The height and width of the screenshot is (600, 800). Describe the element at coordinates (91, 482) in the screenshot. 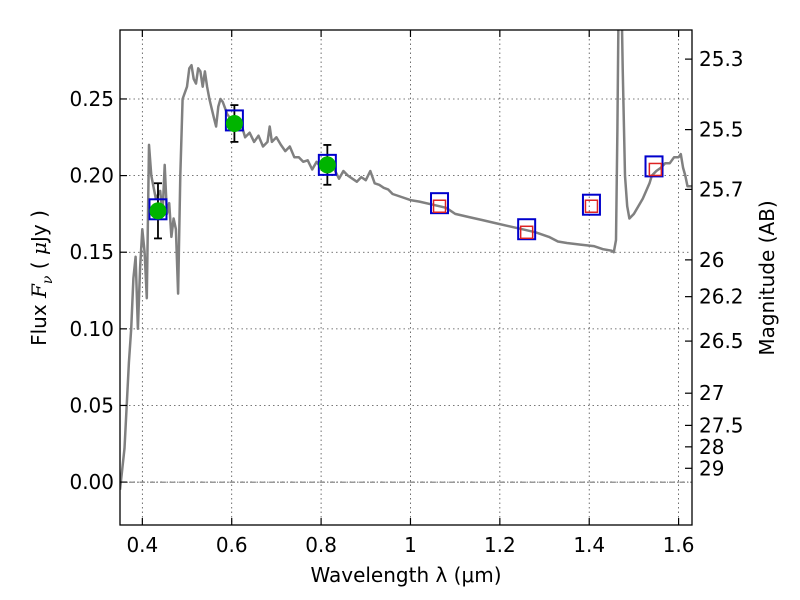

I see `y-tick-label: 0.00` at that location.